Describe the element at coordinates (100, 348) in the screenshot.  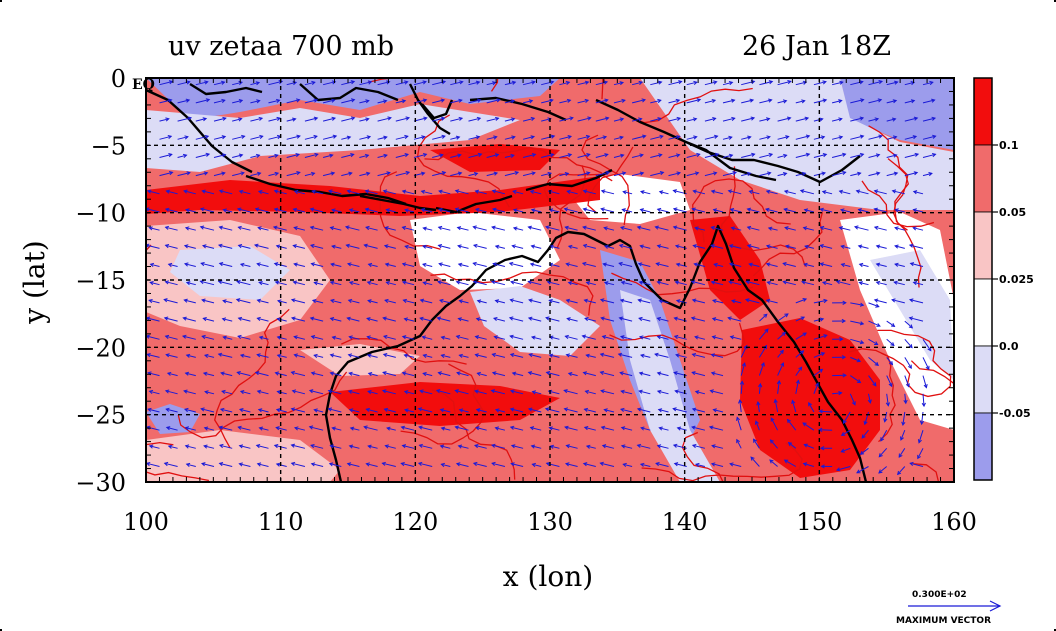
I see `y-tick-label: −20` at that location.